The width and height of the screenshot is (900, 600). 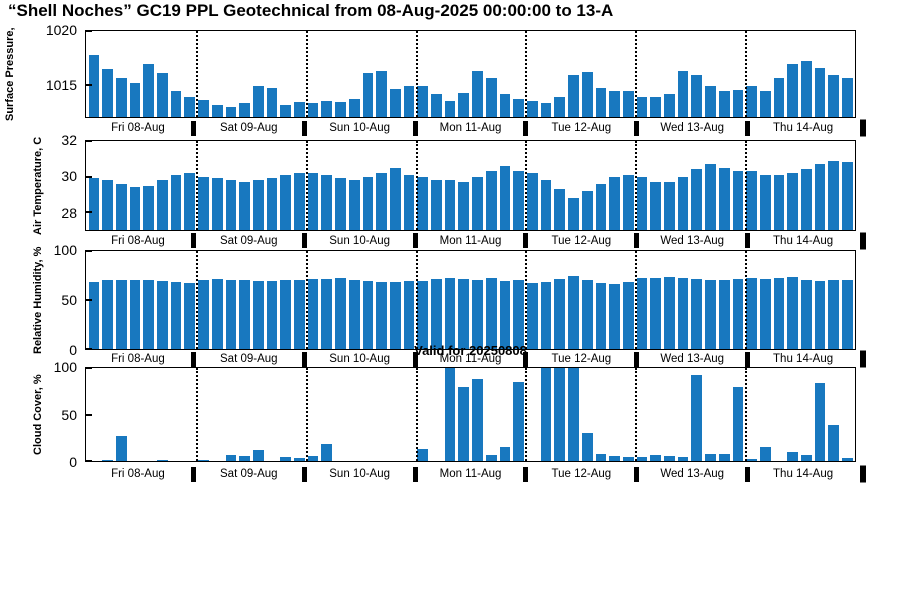 What do you see at coordinates (61, 85) in the screenshot?
I see `y-tick-label: 1015` at bounding box center [61, 85].